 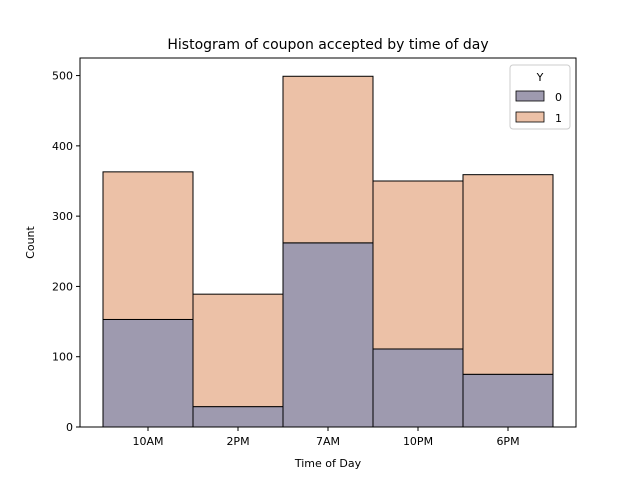 What do you see at coordinates (62, 286) in the screenshot?
I see `y-tick-label-200: 200` at bounding box center [62, 286].